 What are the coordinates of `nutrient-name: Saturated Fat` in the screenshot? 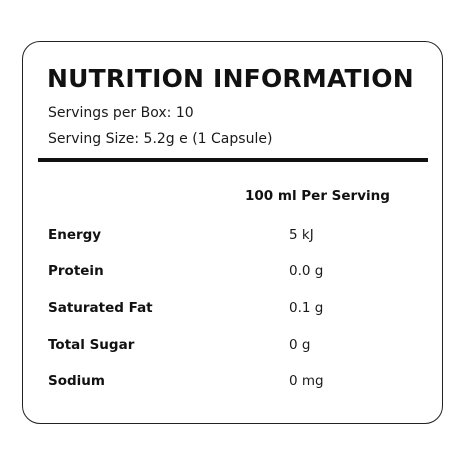 It's located at (100, 308).